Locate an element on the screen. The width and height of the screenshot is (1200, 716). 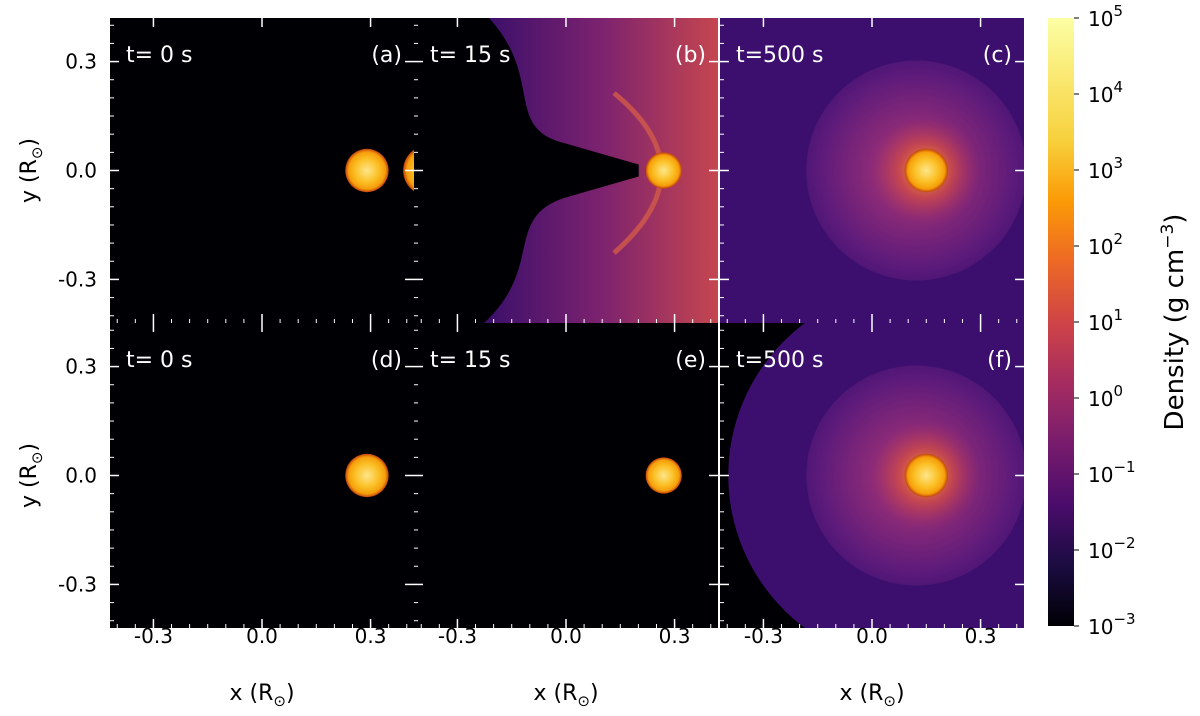
panel-letter-label: (e) is located at coordinates (690, 360).